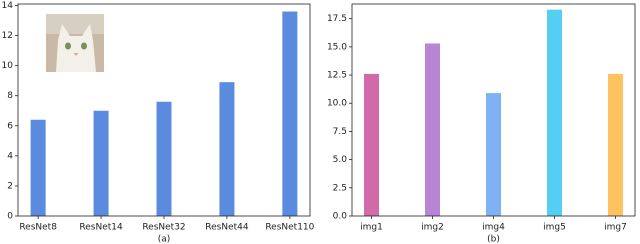 This screenshot has height=244, width=640. What do you see at coordinates (337, 47) in the screenshot?
I see `y-tick-label: 15.0` at bounding box center [337, 47].